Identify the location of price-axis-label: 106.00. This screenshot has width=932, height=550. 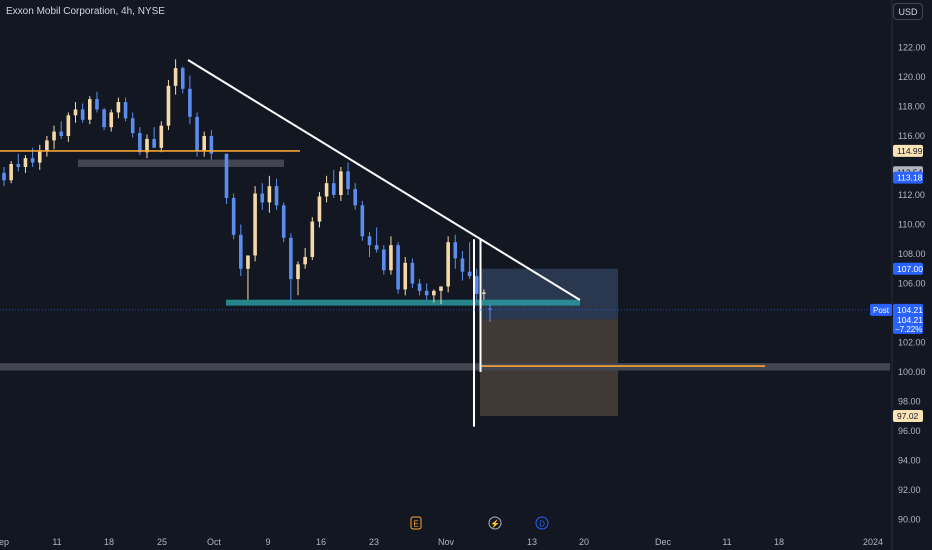
(912, 284).